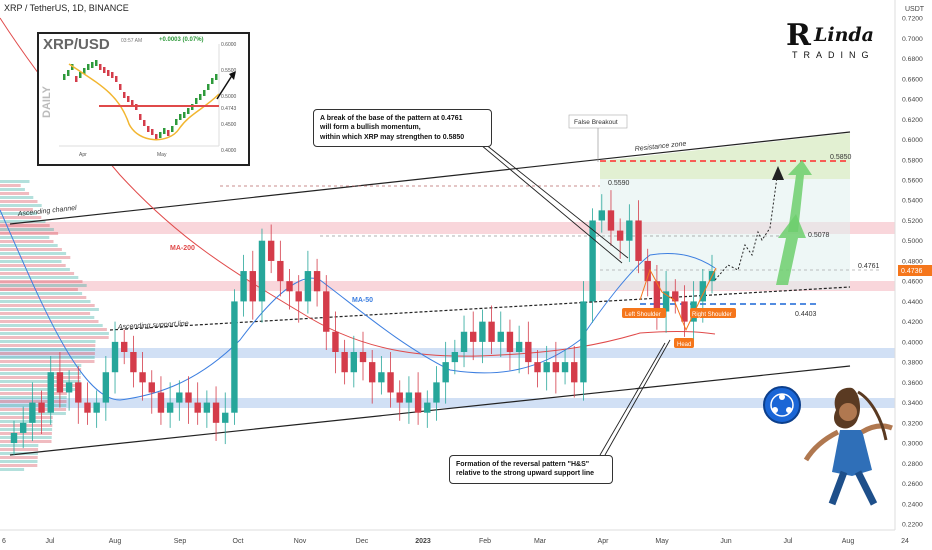 This screenshot has height=550, width=932. Describe the element at coordinates (912, 342) in the screenshot. I see `y-tick-label: 0.4000` at that location.